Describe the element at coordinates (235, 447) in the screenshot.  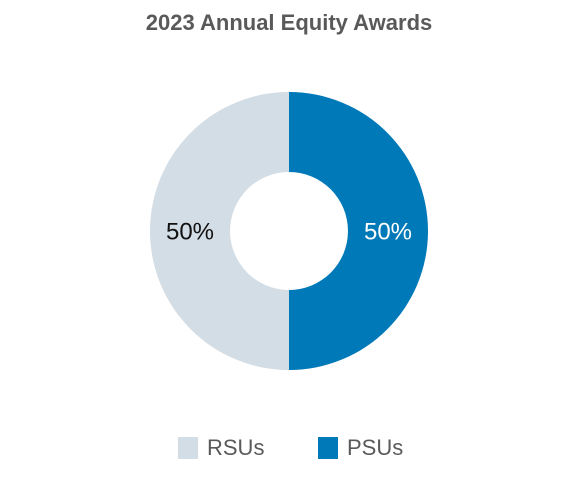
I see `legend-text: RSUs` at that location.